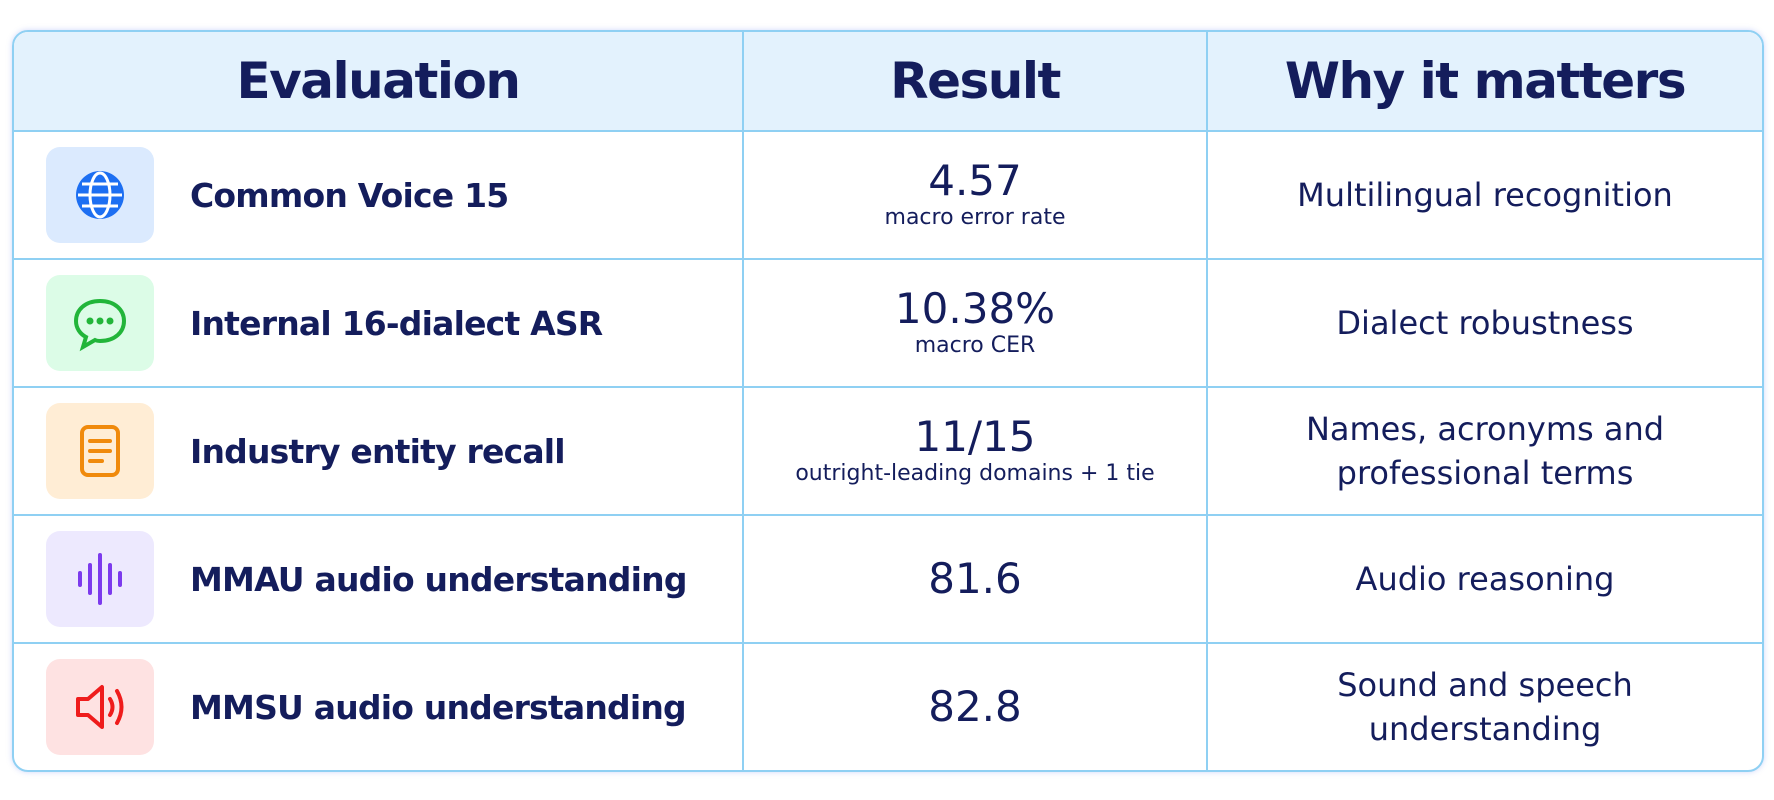  I want to click on result-cell: 82.8, so click(974, 707).